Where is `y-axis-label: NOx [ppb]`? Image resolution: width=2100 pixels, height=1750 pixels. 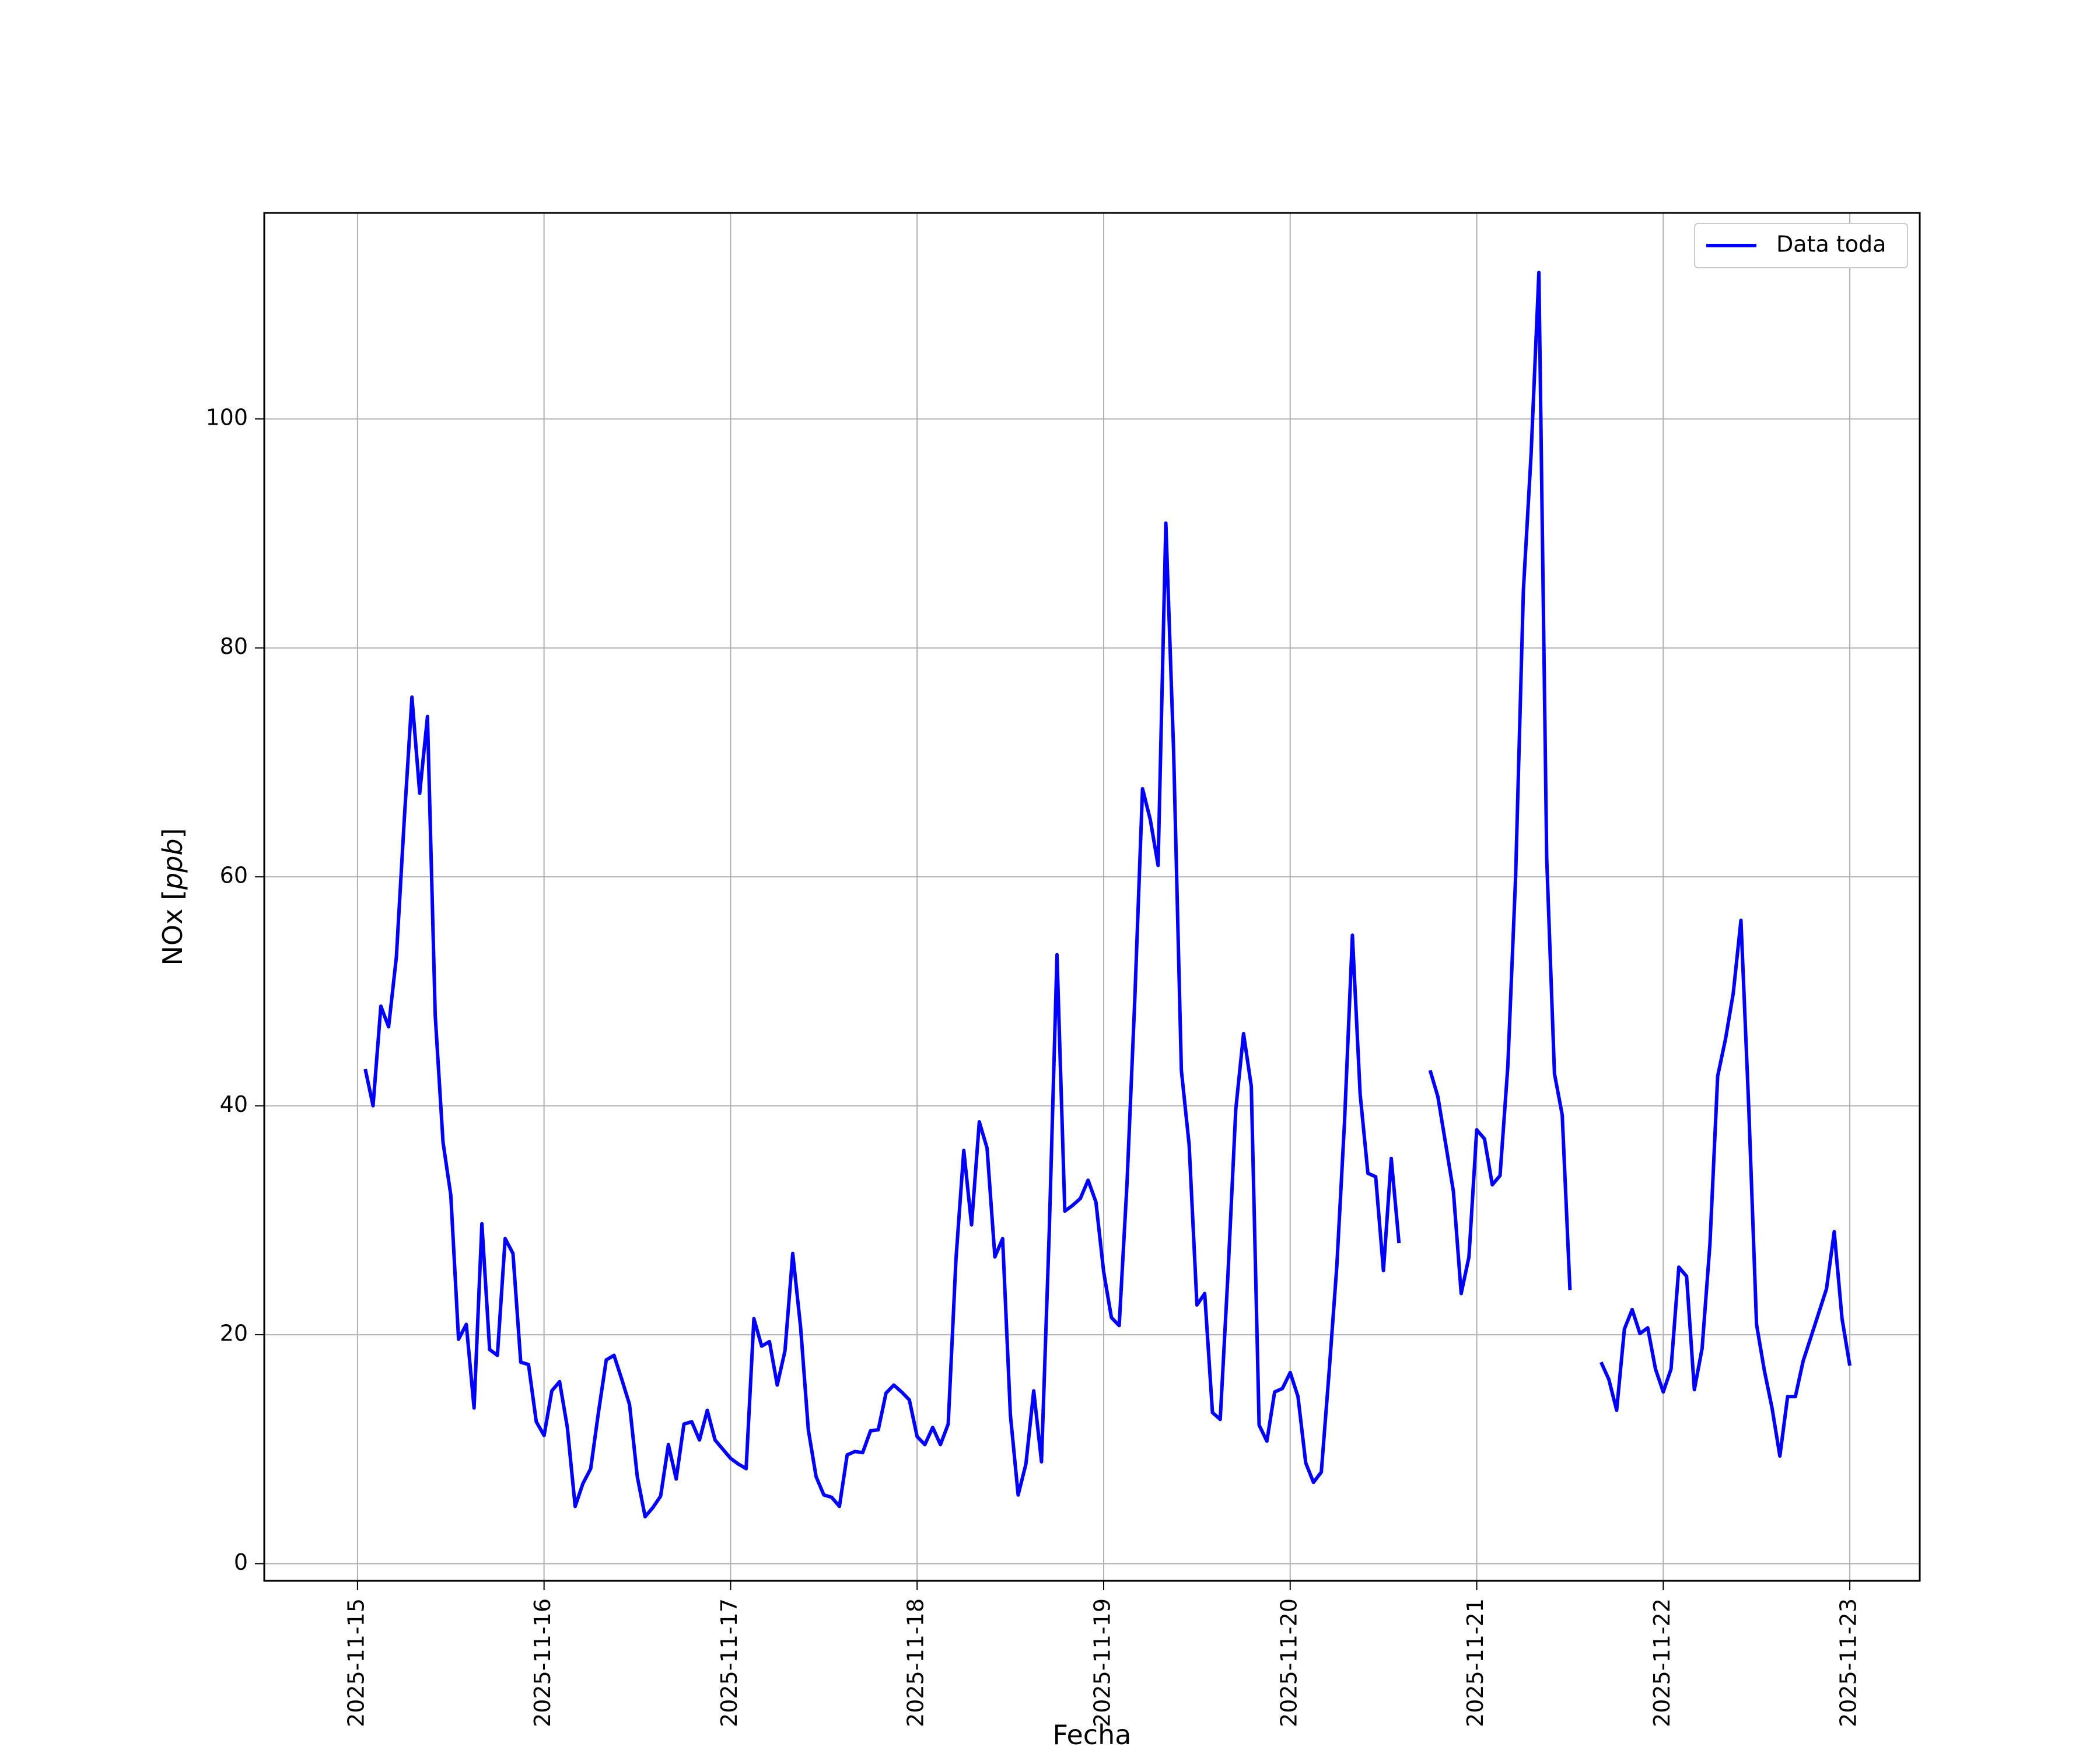
y-axis-label: NOx [ppb] is located at coordinates (173, 897).